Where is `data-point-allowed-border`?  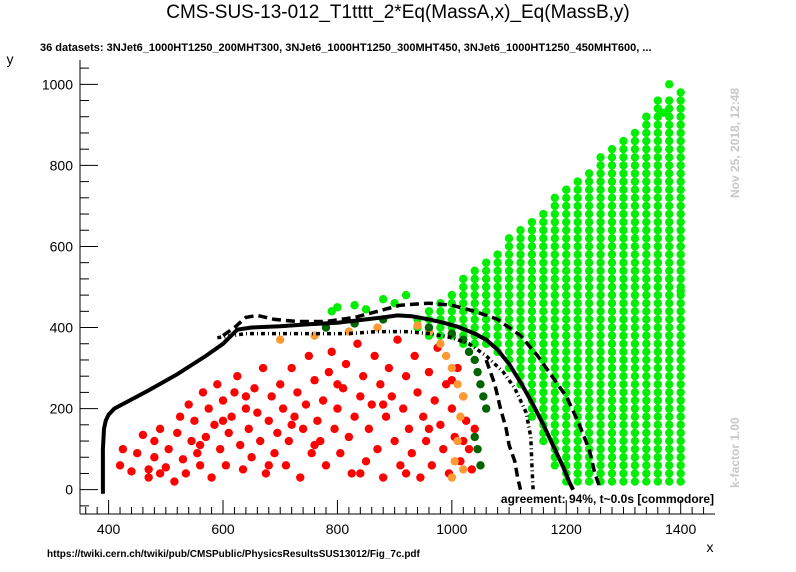
data-point-allowed-border is located at coordinates (483, 396).